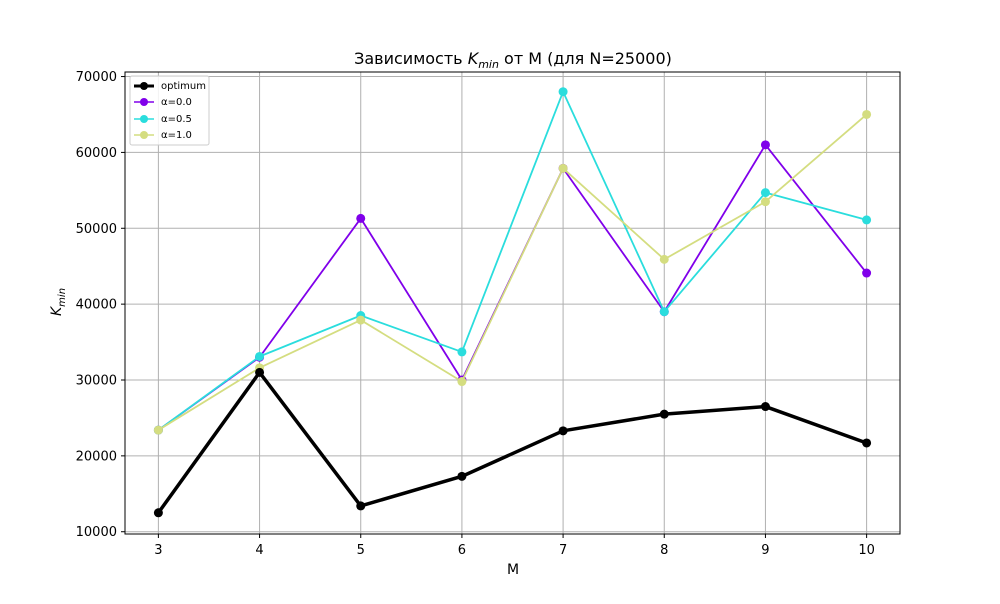 The width and height of the screenshot is (1000, 604). I want to click on legend-label: α=0.5, so click(176, 119).